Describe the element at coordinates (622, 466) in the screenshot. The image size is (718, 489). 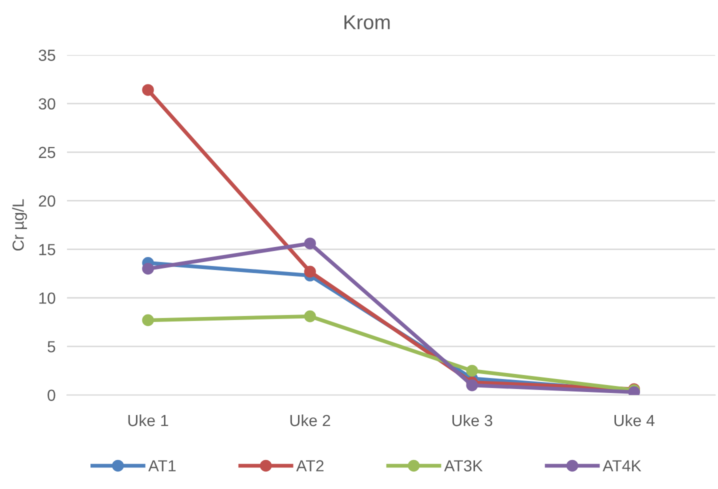
I see `legend-label: AT4K` at that location.